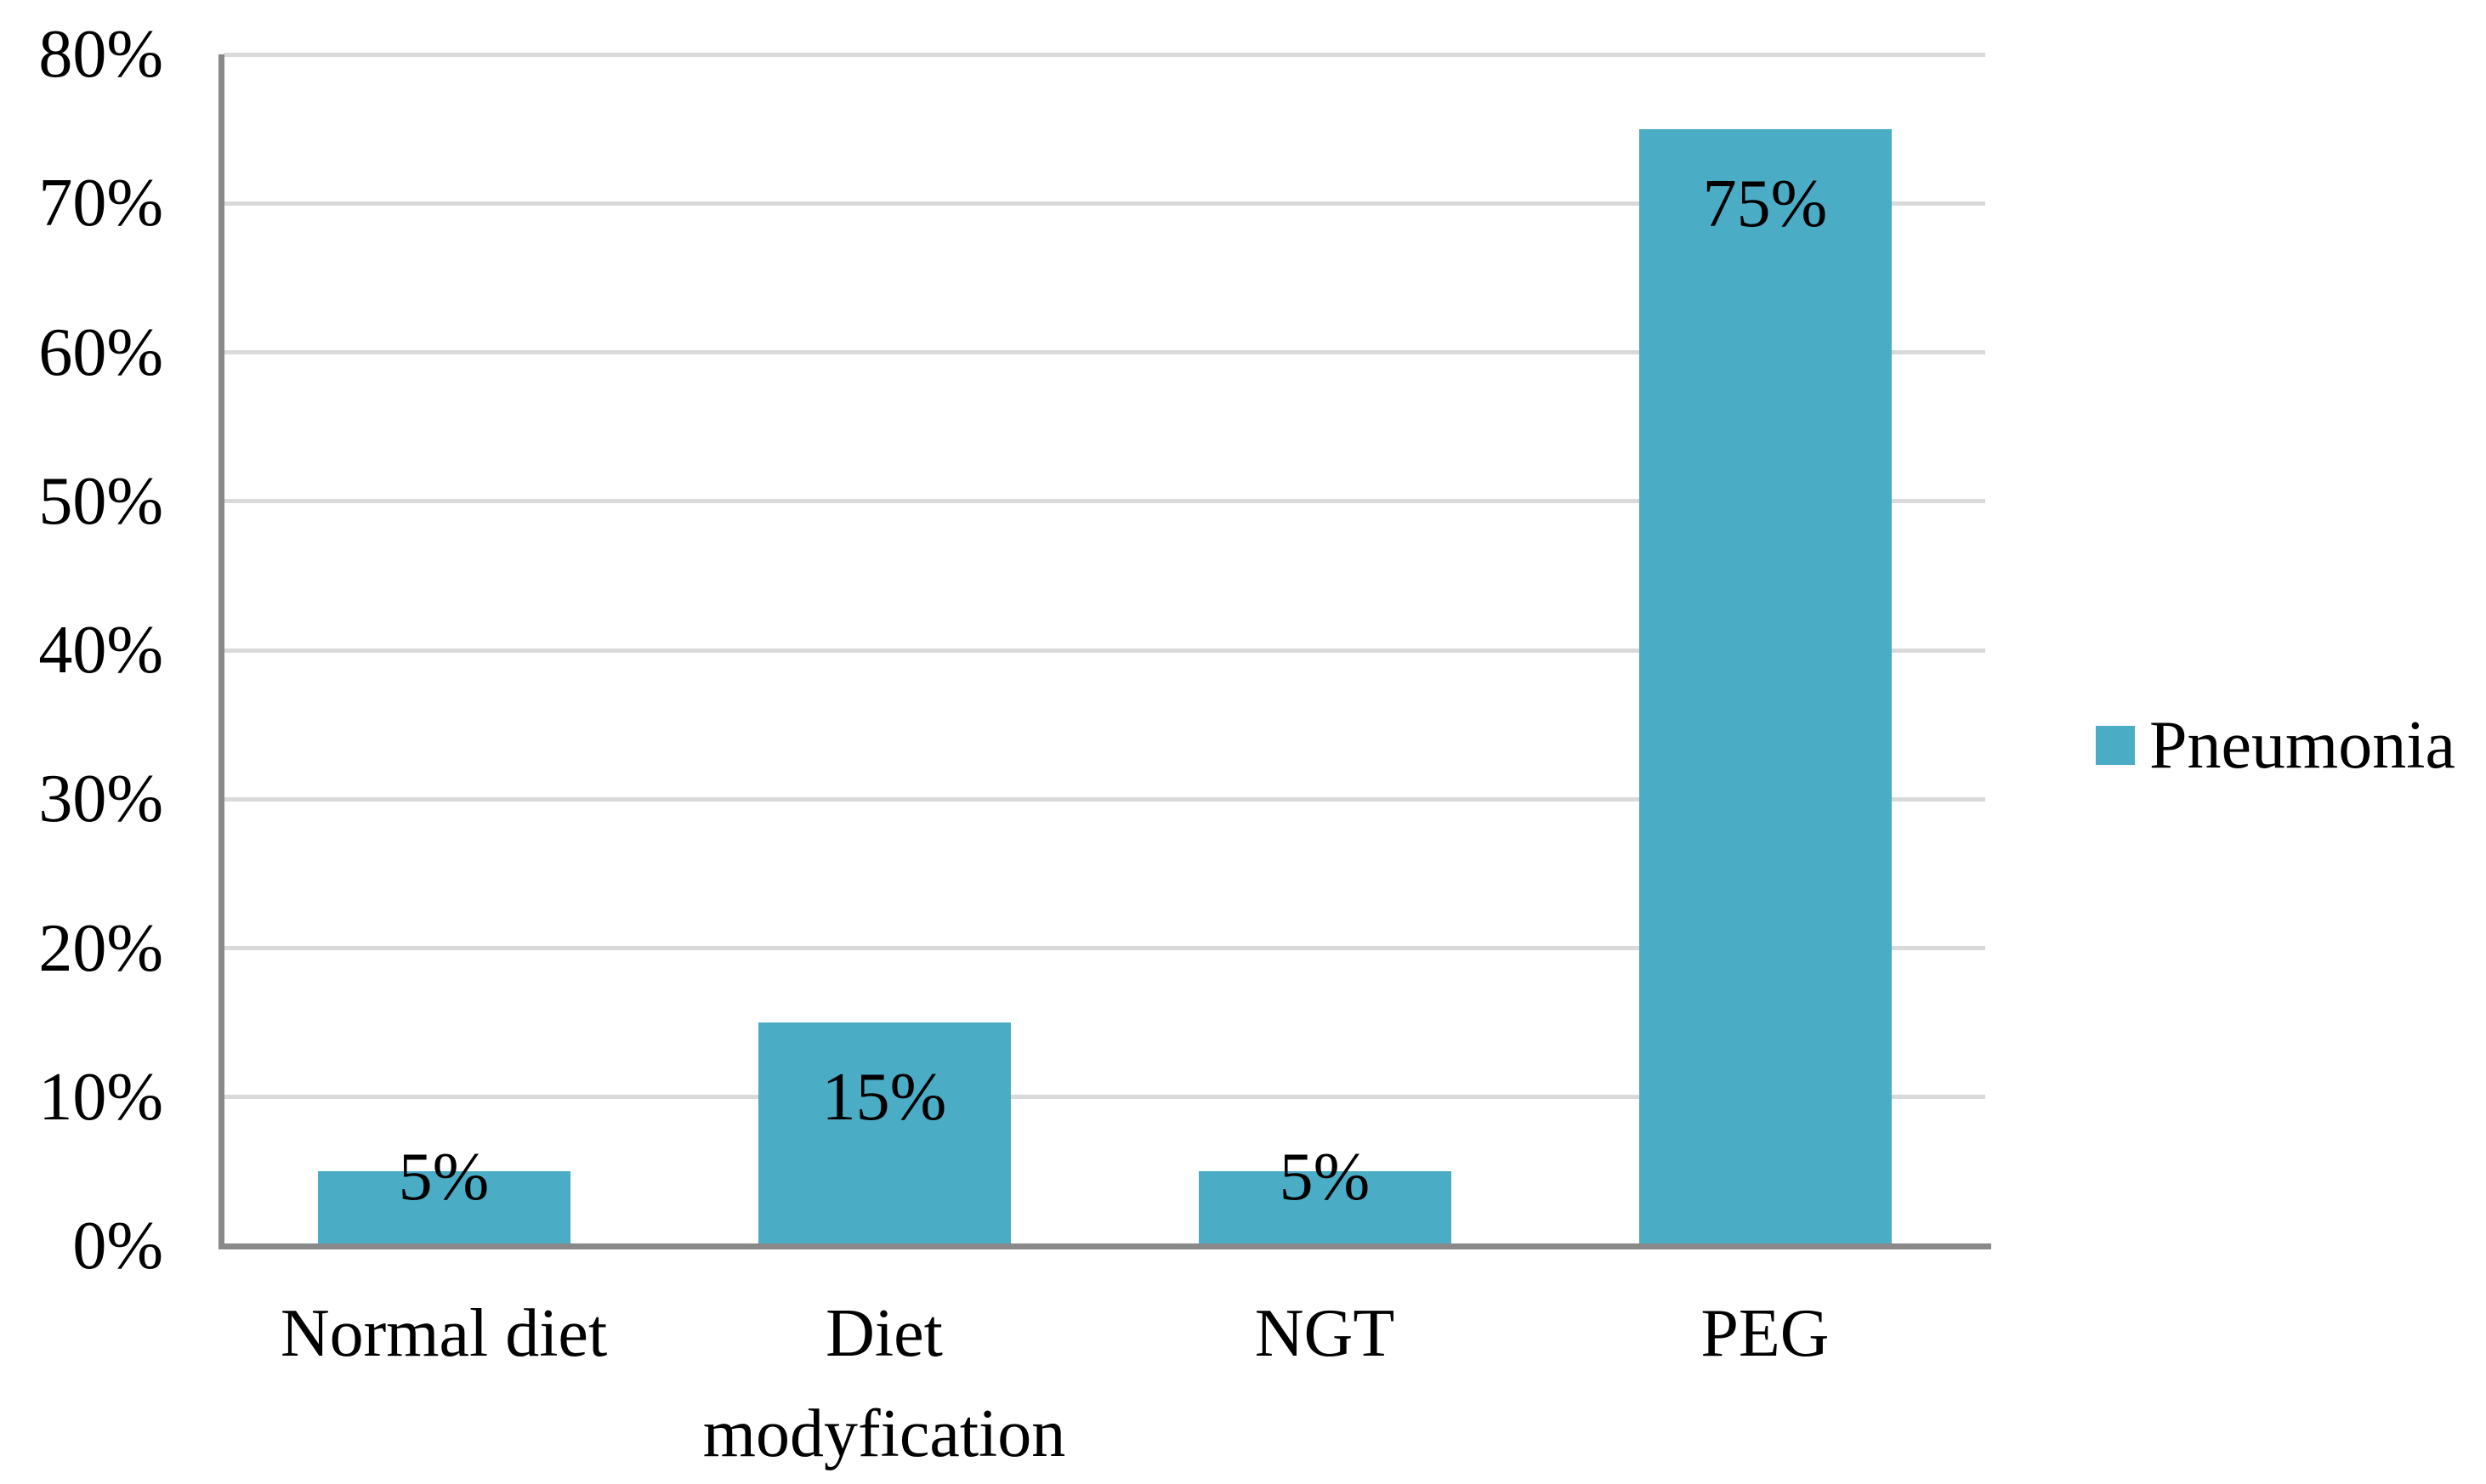  What do you see at coordinates (1105, 1246) in the screenshot?
I see `x-axis-line` at bounding box center [1105, 1246].